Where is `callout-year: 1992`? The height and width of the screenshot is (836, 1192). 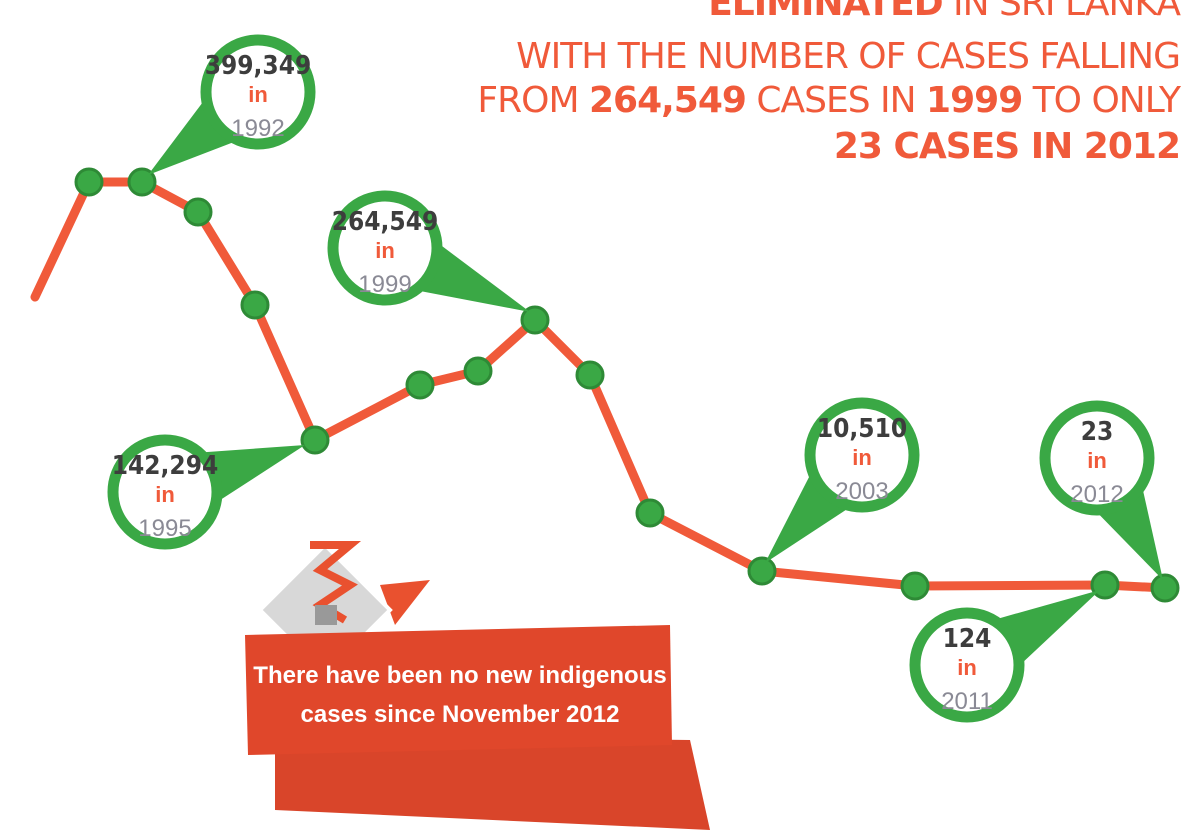
callout-year: 1992 is located at coordinates (257, 128).